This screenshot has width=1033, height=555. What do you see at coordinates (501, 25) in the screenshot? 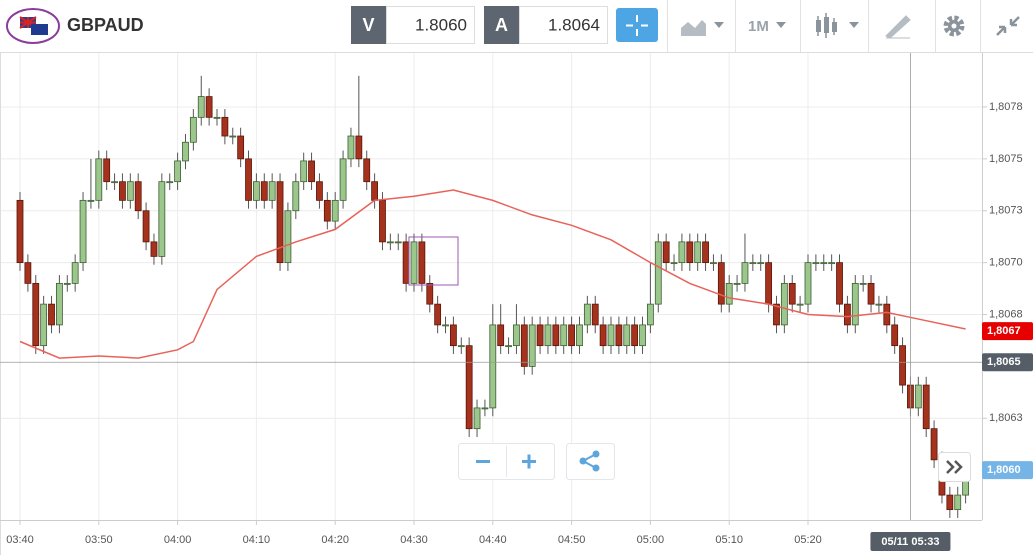
I see `ask-button` at bounding box center [501, 25].